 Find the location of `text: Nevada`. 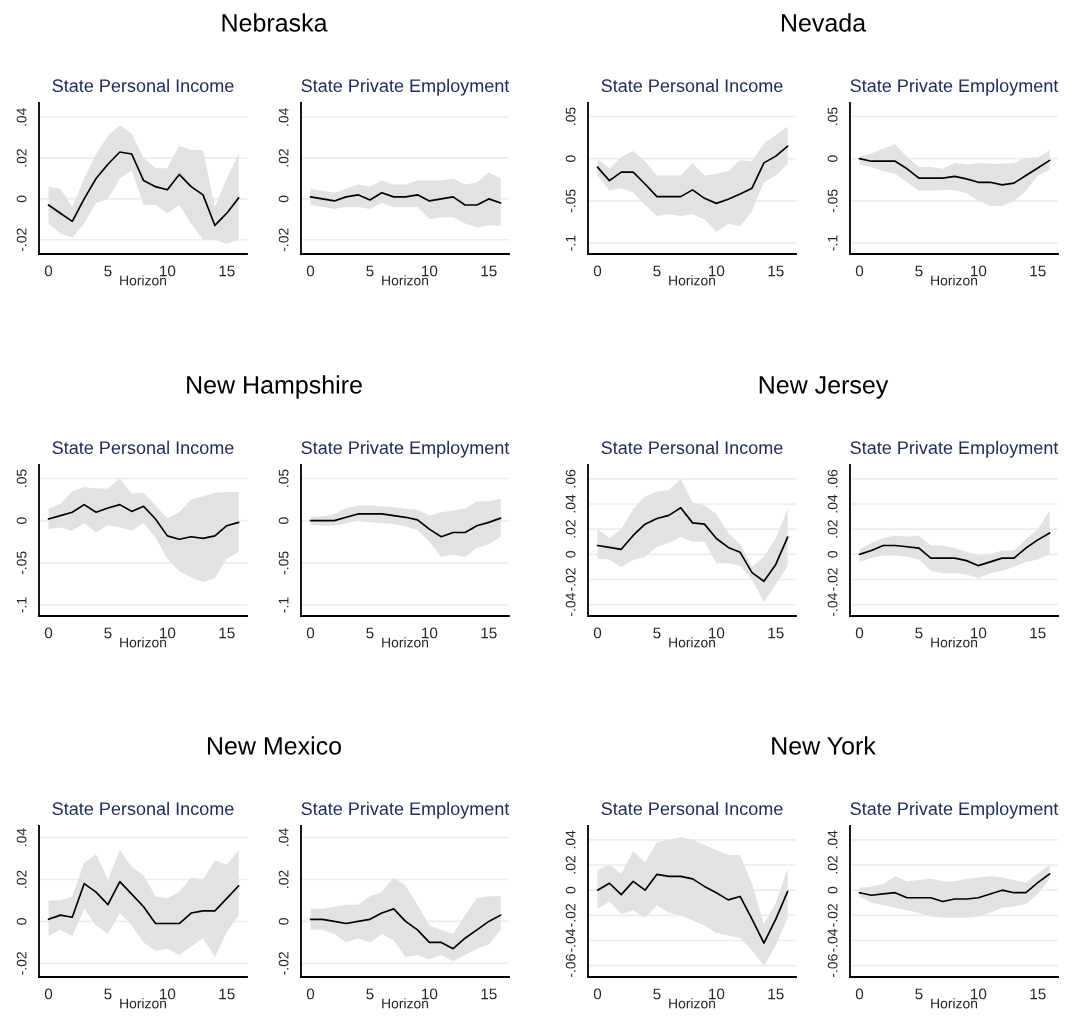

text: Nevada is located at coordinates (824, 22).